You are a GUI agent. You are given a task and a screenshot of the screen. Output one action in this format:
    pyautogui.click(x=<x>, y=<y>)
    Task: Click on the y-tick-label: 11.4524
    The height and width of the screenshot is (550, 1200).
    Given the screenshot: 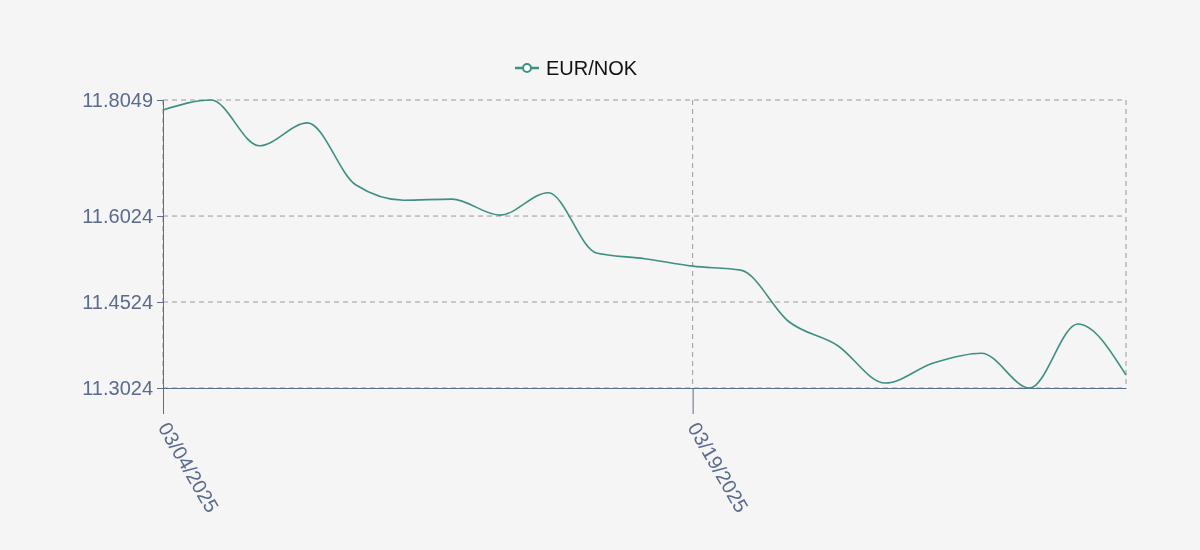 What is the action you would take?
    pyautogui.click(x=117, y=301)
    